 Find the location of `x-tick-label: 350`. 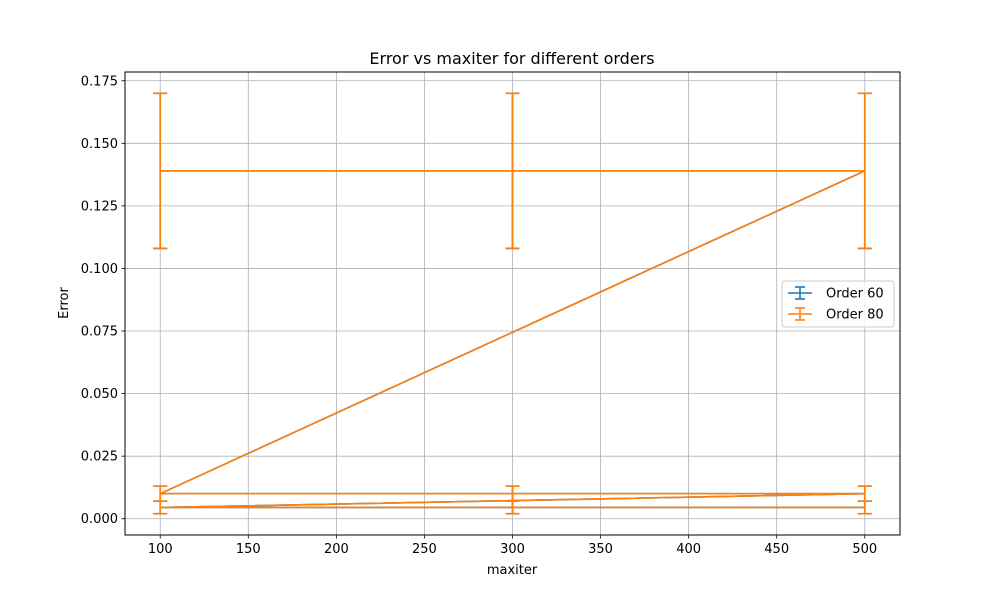

x-tick-label: 350 is located at coordinates (600, 549).